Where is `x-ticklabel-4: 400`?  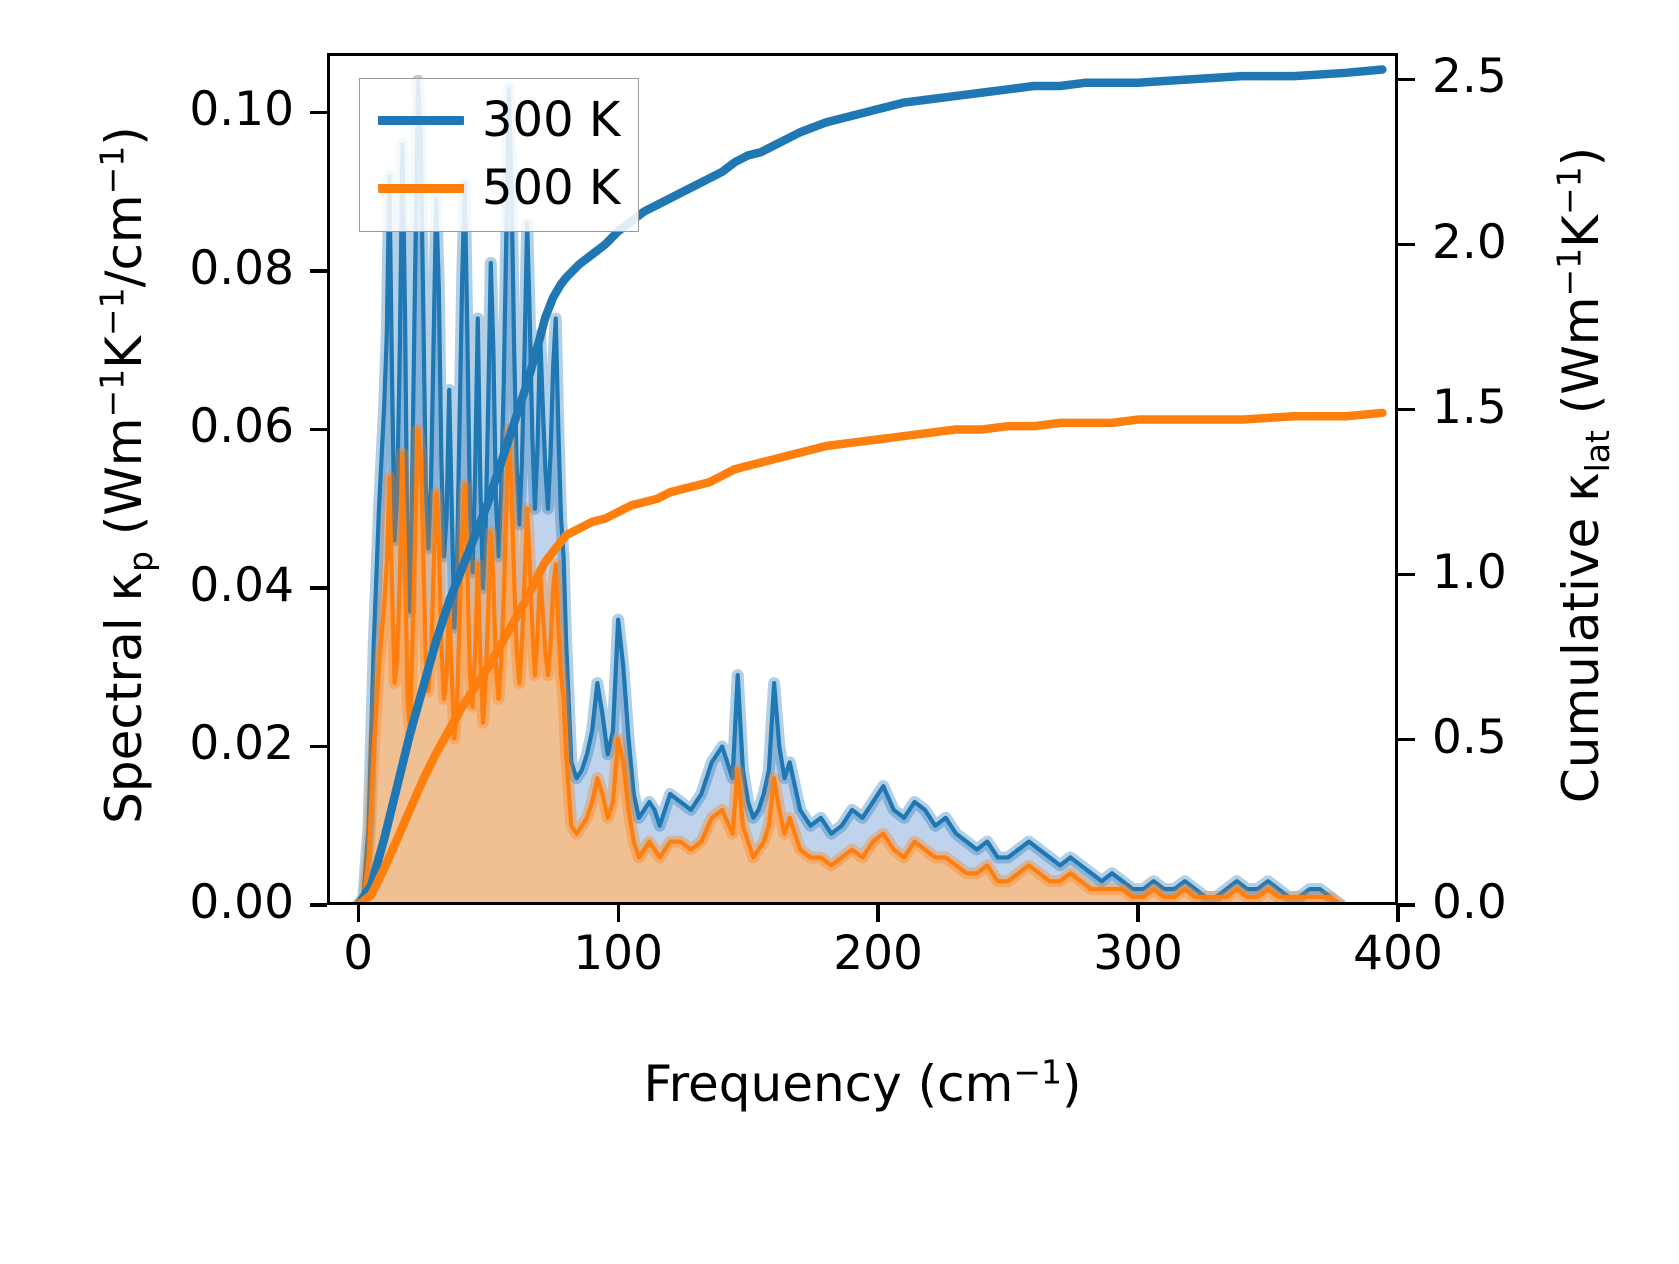 x-ticklabel-4: 400 is located at coordinates (1398, 953).